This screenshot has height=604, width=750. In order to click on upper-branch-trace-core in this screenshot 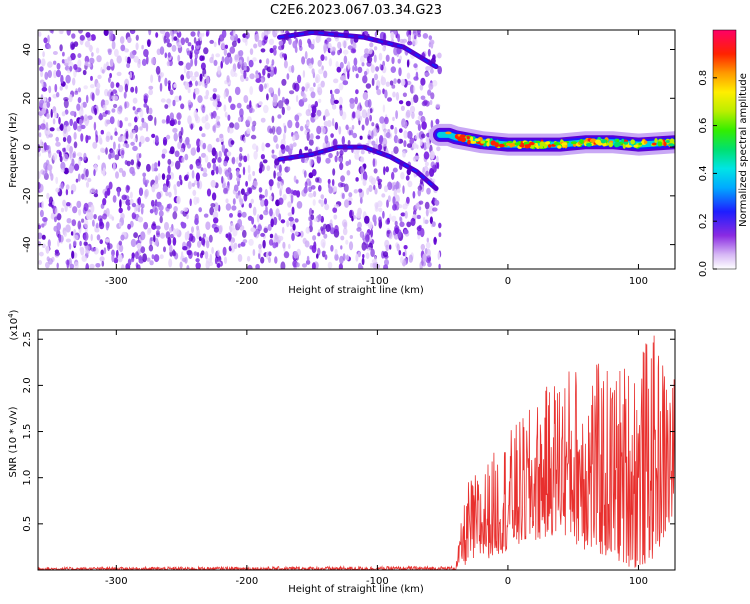, I will do `click(358, 49)`.